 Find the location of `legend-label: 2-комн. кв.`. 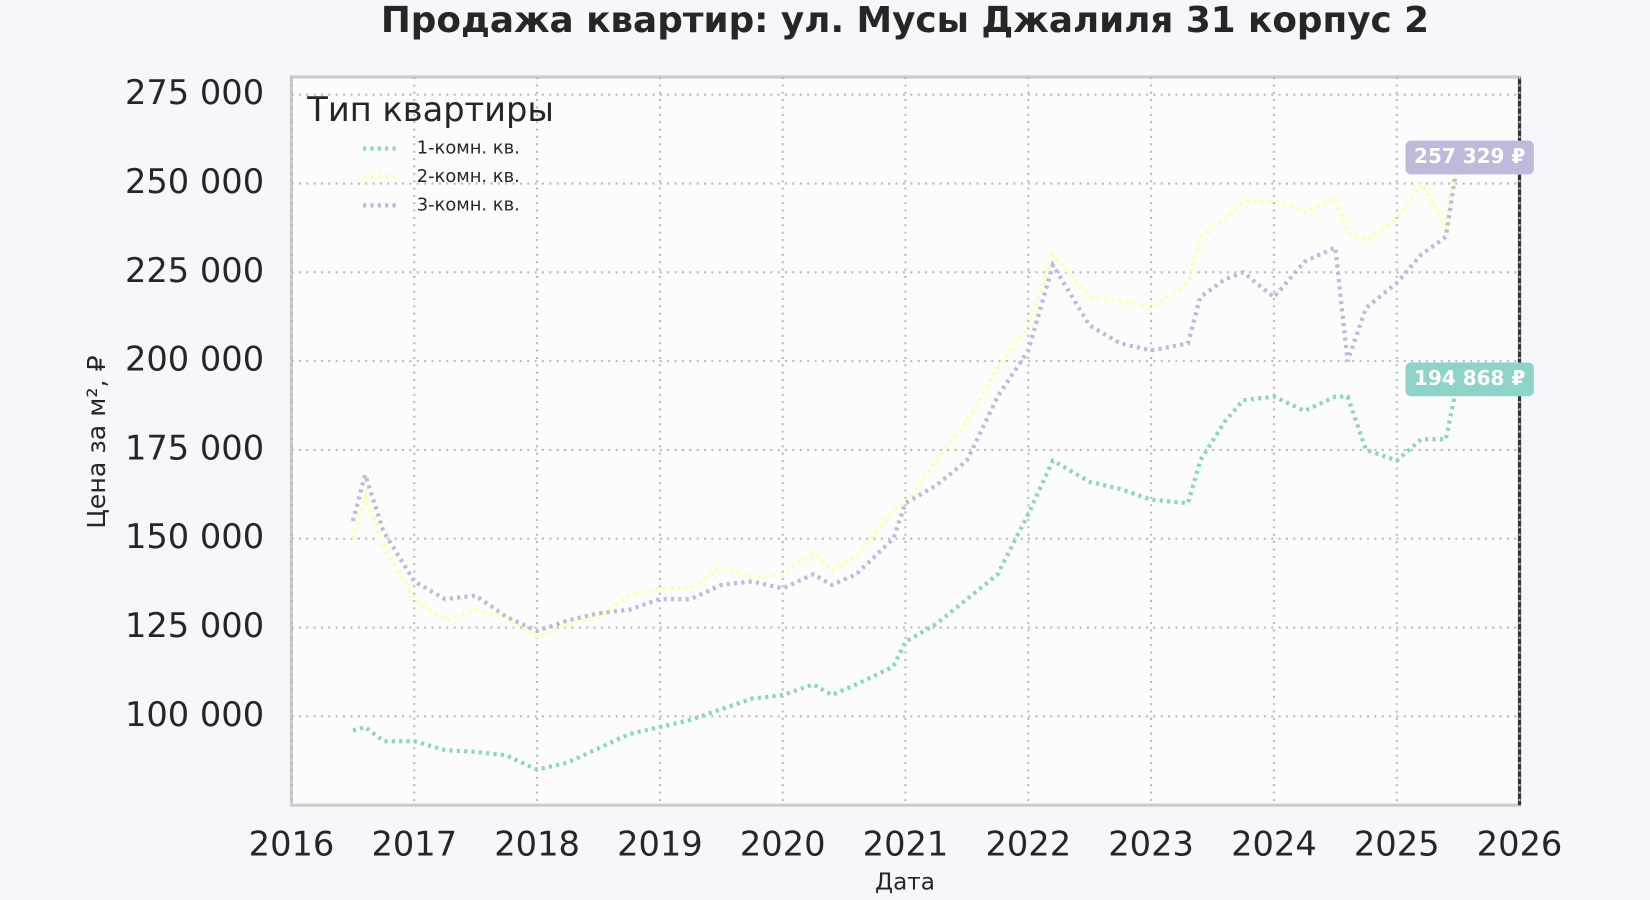

legend-label: 2-комн. кв. is located at coordinates (468, 176).